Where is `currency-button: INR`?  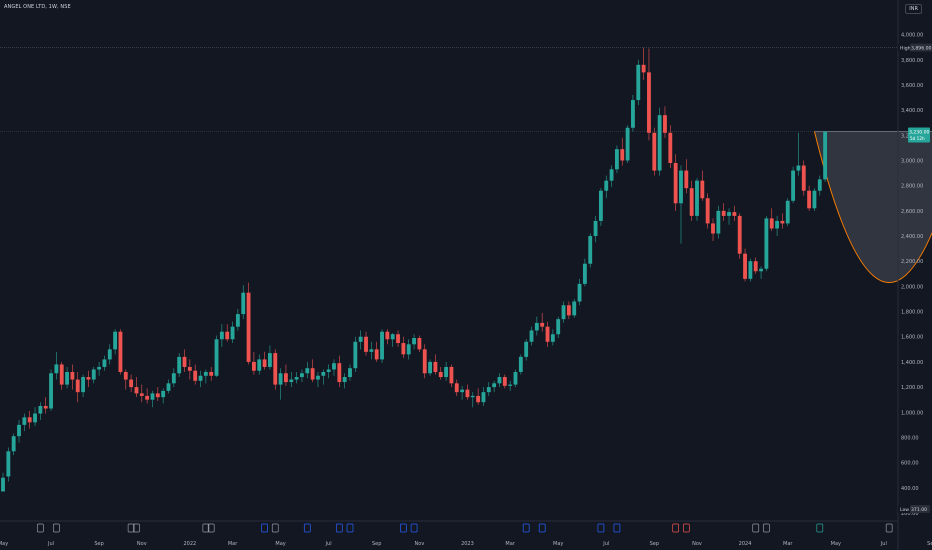 currency-button: INR is located at coordinates (913, 9).